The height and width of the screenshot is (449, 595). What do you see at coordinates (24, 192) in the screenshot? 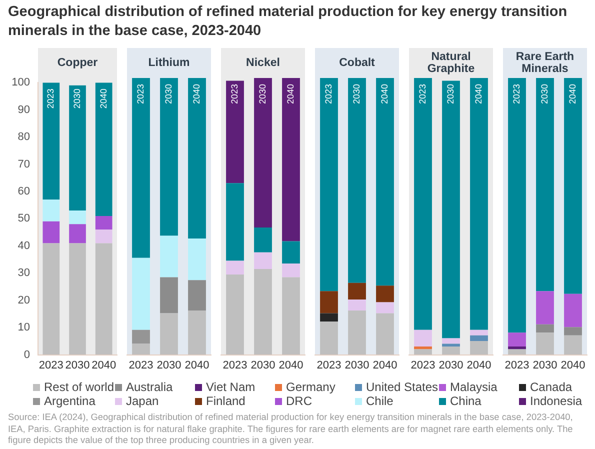
I see `y-tick-label: 60` at bounding box center [24, 192].